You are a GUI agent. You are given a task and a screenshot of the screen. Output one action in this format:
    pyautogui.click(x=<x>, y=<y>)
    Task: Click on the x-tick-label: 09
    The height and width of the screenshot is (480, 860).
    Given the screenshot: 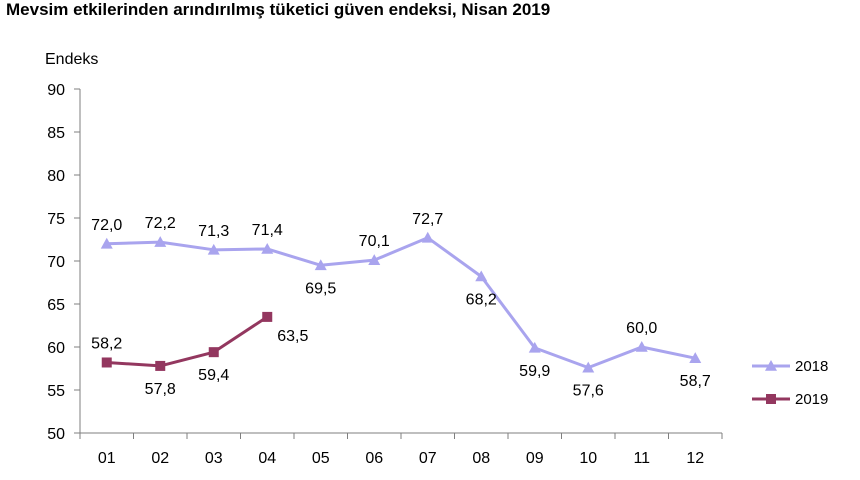 What is the action you would take?
    pyautogui.click(x=535, y=458)
    